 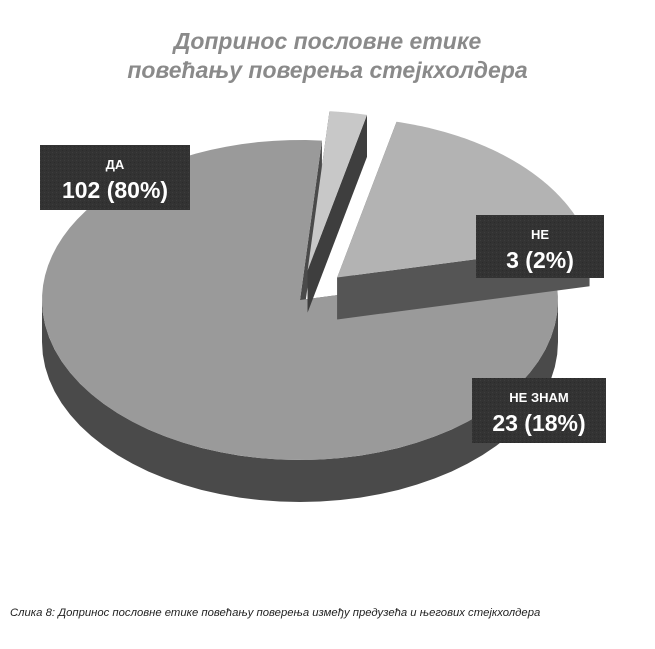 What do you see at coordinates (538, 397) in the screenshot?
I see `slice-category-label: НЕ ЗНАМ` at bounding box center [538, 397].